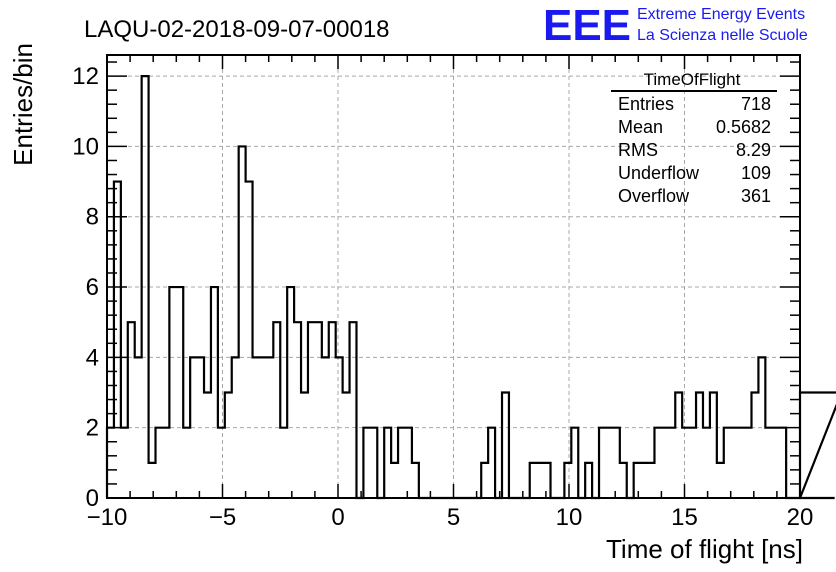 The image size is (836, 572). What do you see at coordinates (107, 517) in the screenshot?
I see `x-tick-label: −10` at bounding box center [107, 517].